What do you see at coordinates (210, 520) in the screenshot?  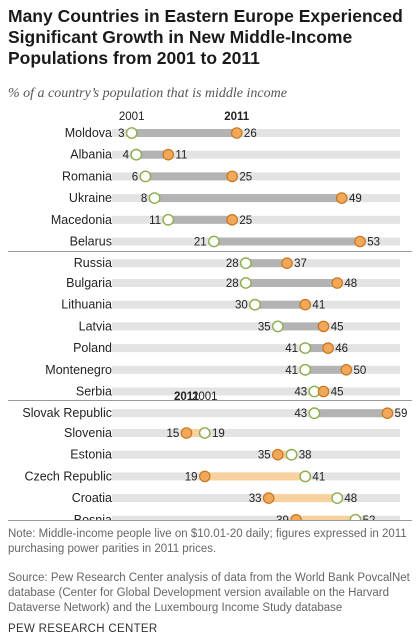 I see `notes-divider` at bounding box center [210, 520].